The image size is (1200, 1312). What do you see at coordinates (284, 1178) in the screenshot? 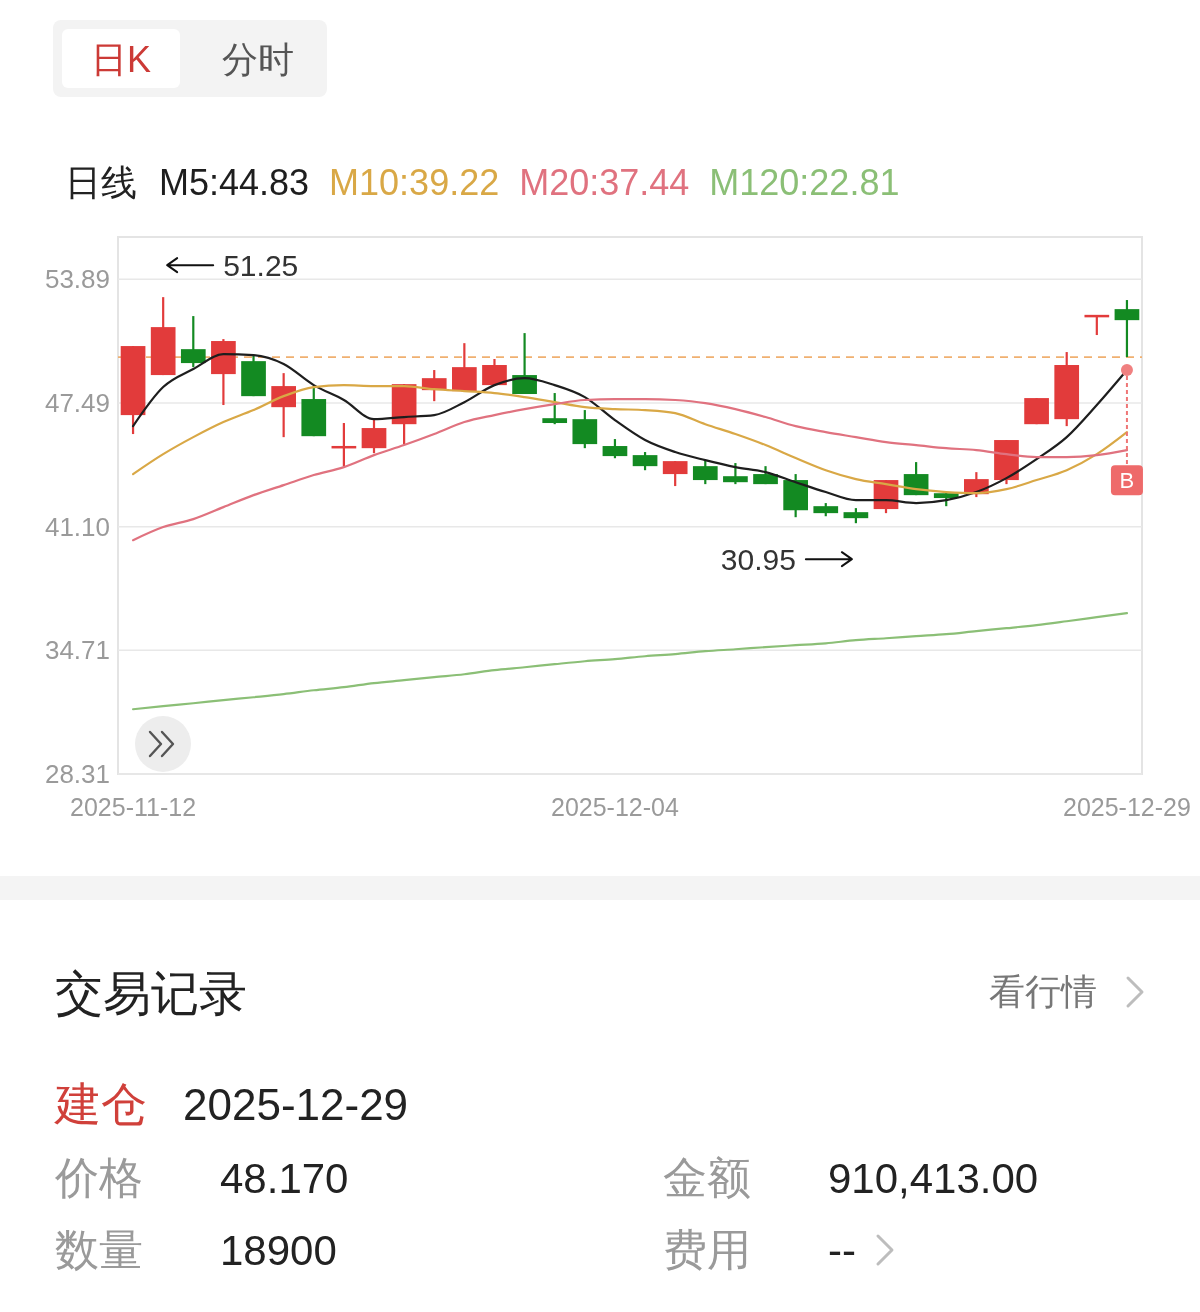
I see `text: 48.170` at bounding box center [284, 1178].